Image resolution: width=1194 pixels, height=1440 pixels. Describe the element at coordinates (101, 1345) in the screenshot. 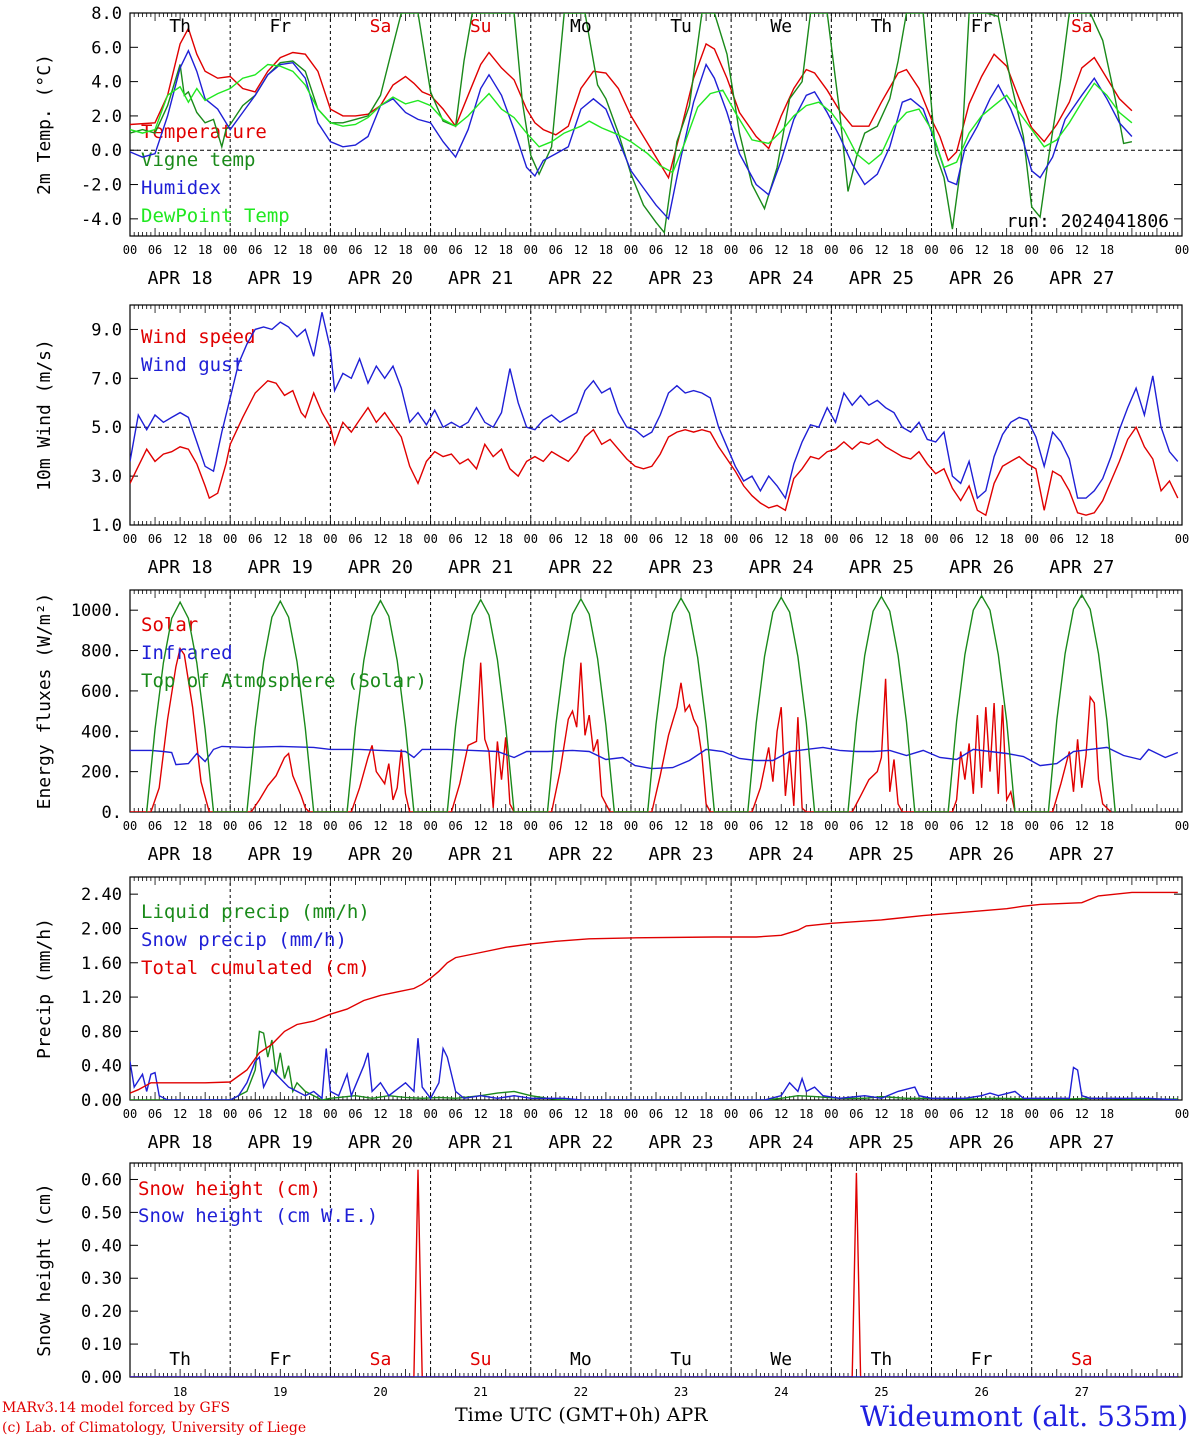

I see `y-tick-label: 0.10` at that location.